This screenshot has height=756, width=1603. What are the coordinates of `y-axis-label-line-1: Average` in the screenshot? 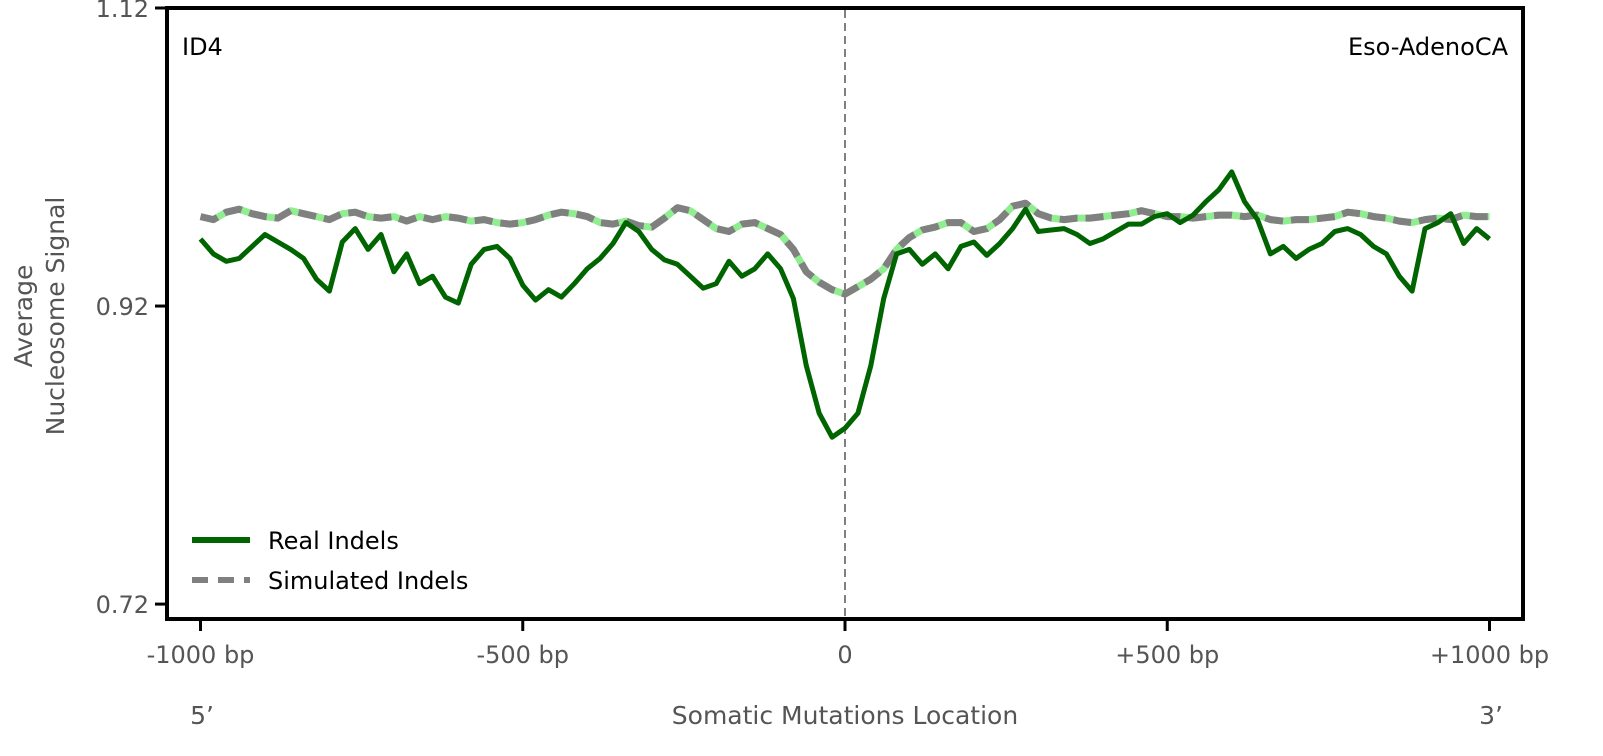 It's located at (23, 316).